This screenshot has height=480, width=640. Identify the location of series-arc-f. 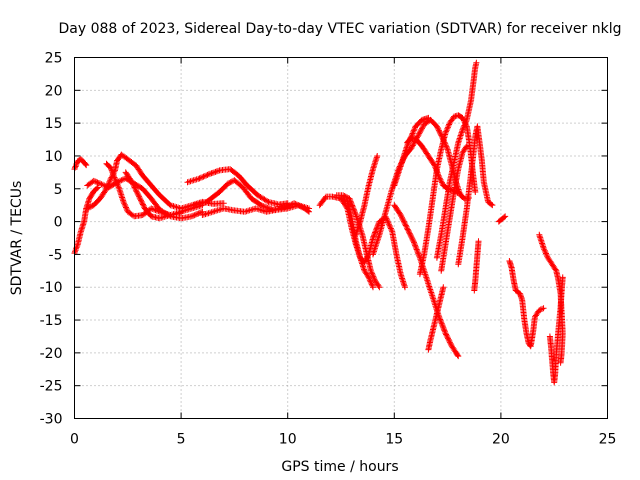
(153, 195).